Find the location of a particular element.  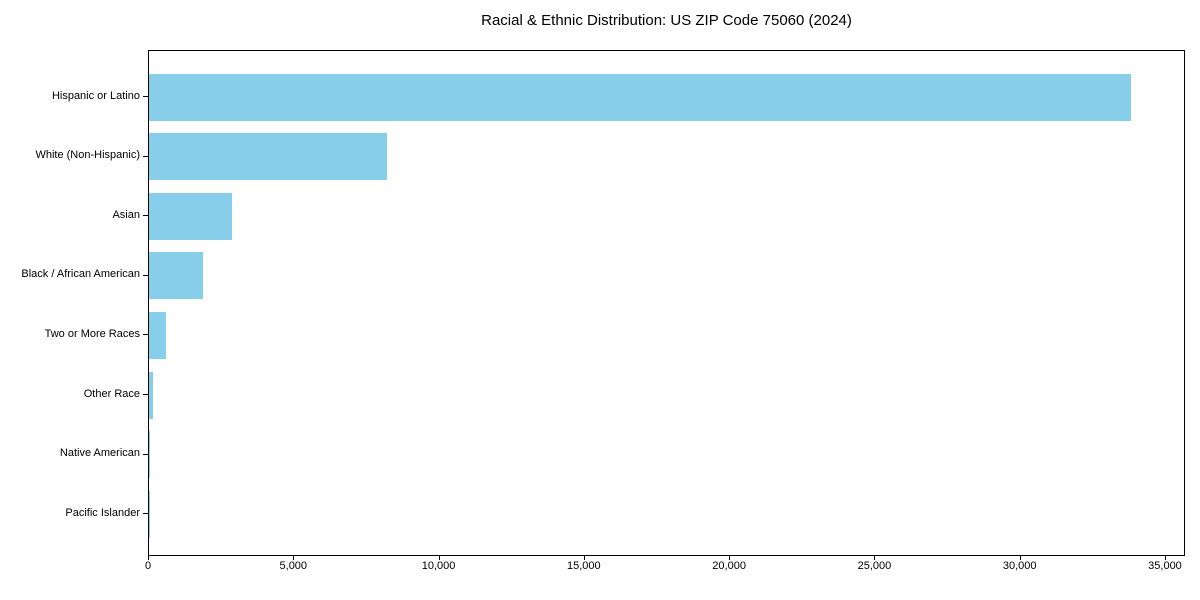

x-tick-label-5-000: 5,000 is located at coordinates (293, 566).